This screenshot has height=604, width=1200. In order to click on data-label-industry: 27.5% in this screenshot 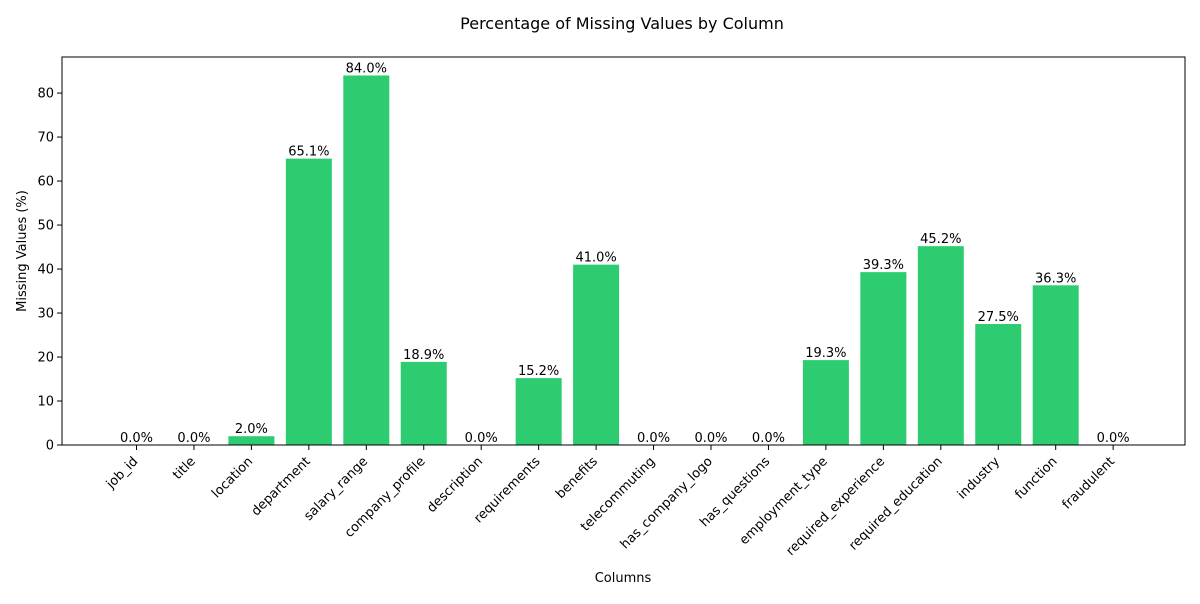, I will do `click(998, 317)`.